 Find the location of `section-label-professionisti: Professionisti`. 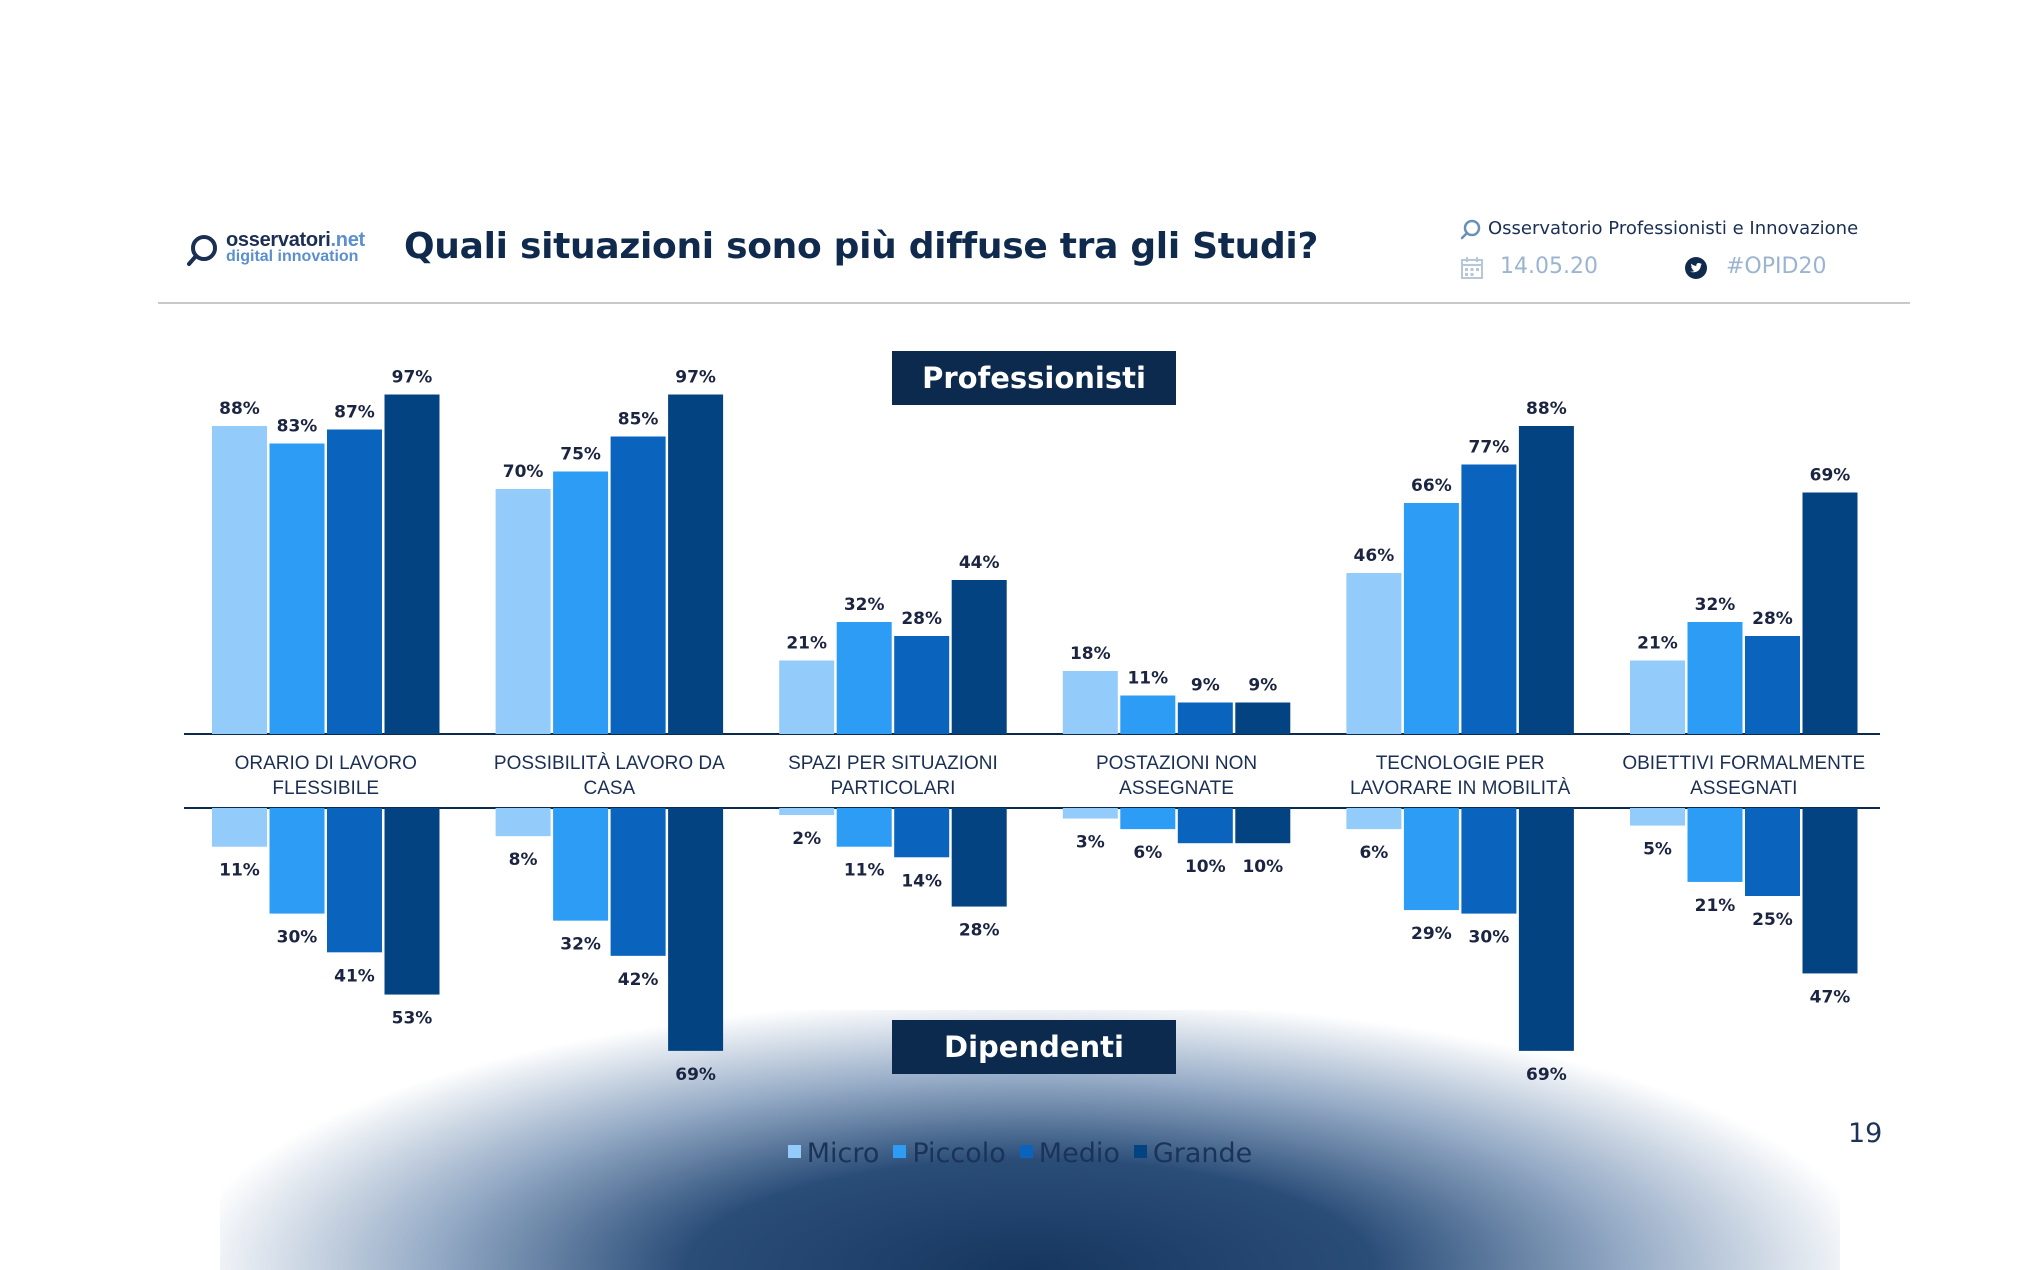

section-label-professionisti: Professionisti is located at coordinates (1034, 378).